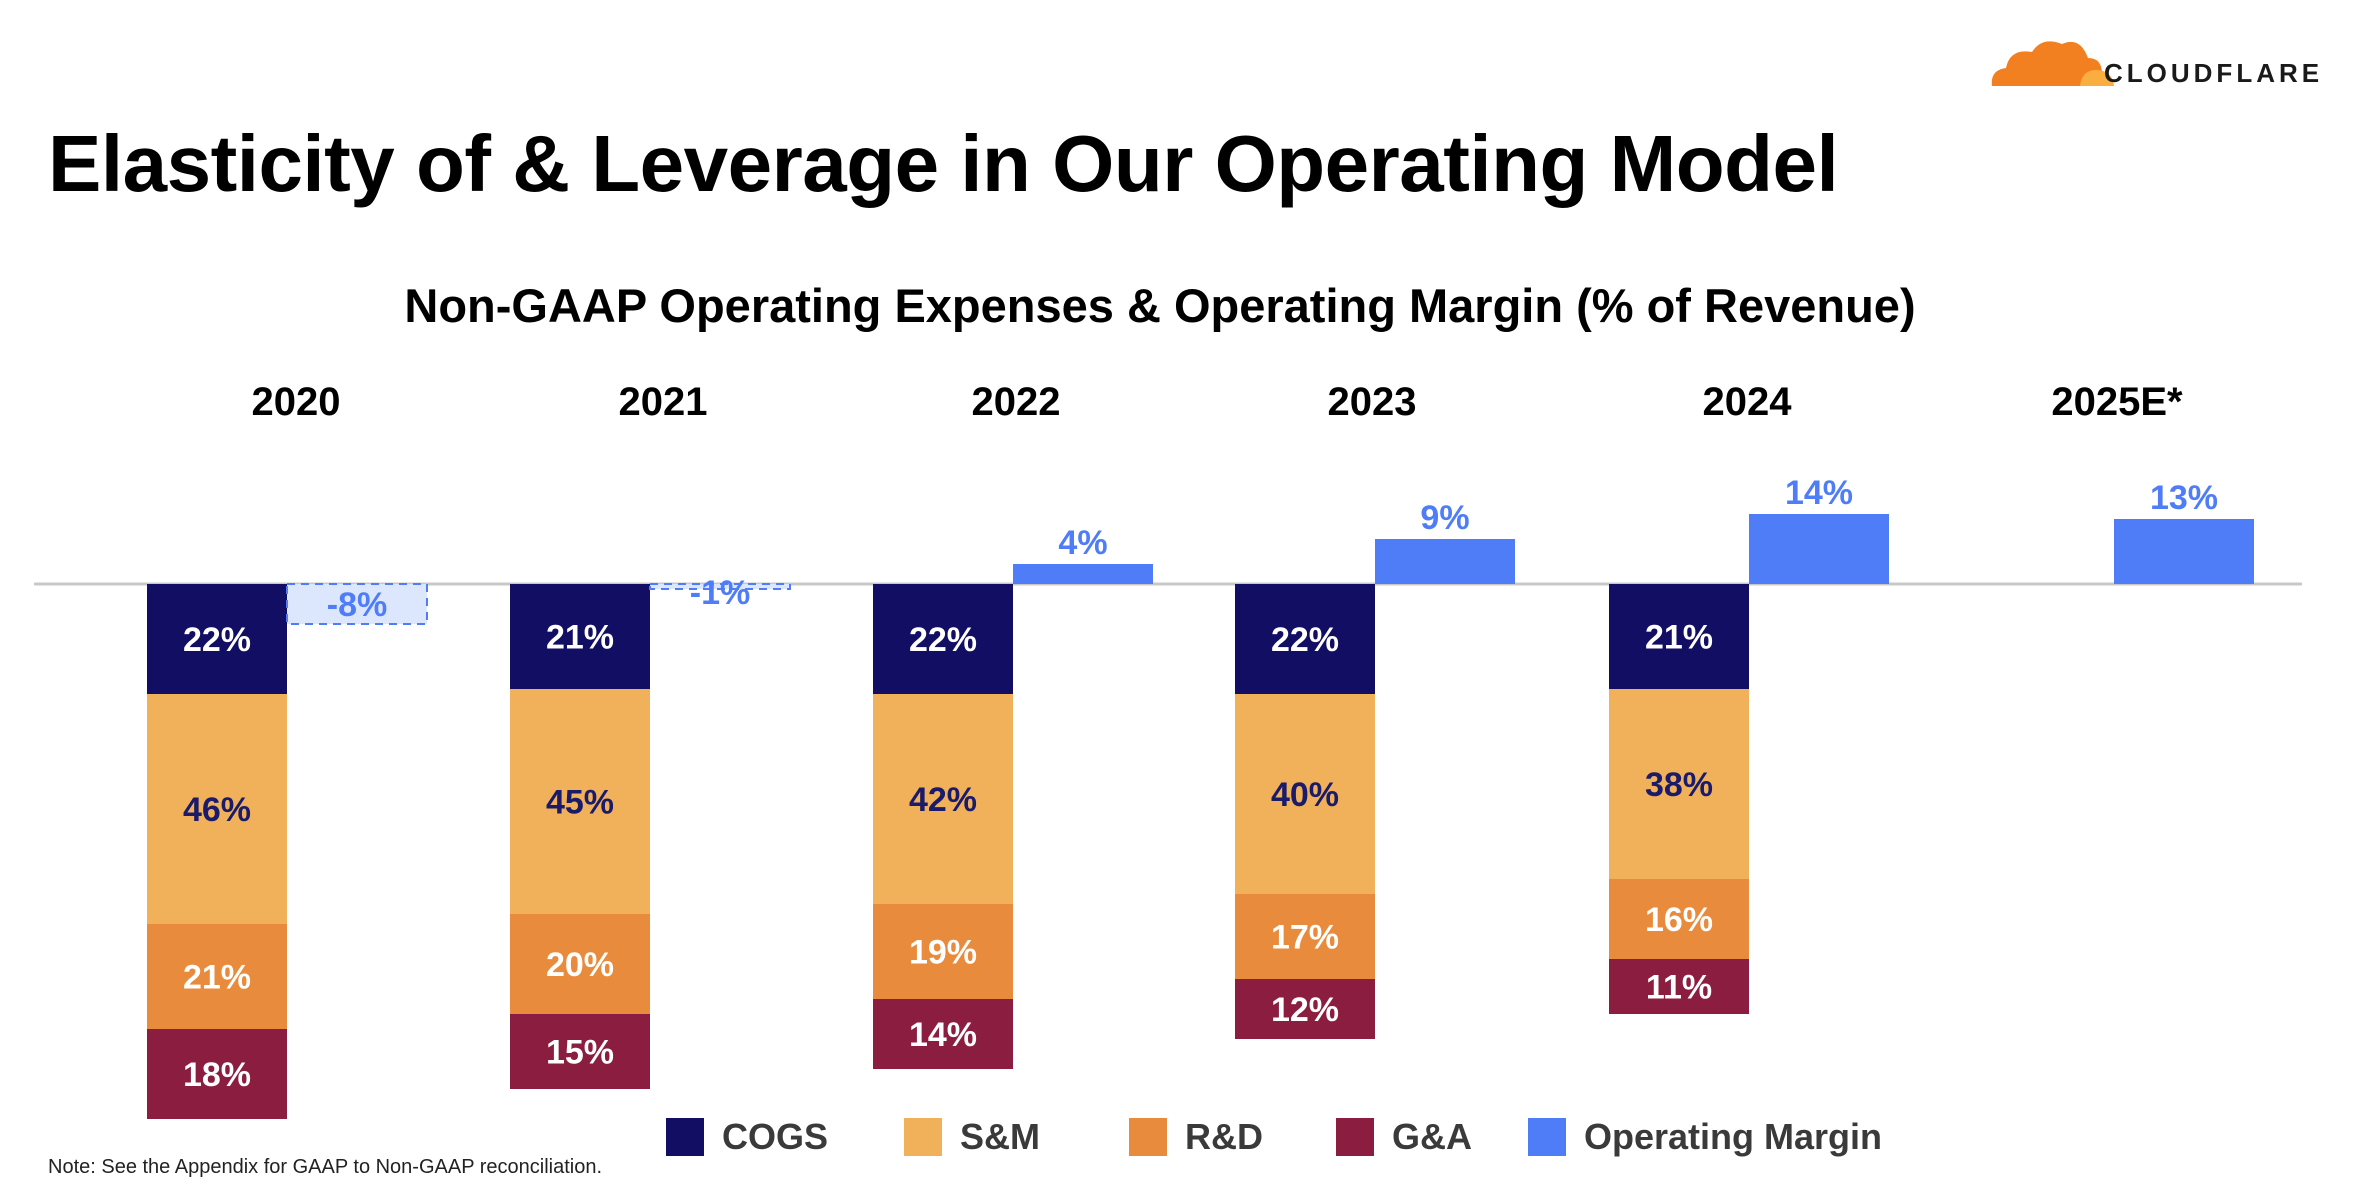 The height and width of the screenshot is (1179, 2372). I want to click on year-group-5: 2025E* 13%, so click(2152, 482).